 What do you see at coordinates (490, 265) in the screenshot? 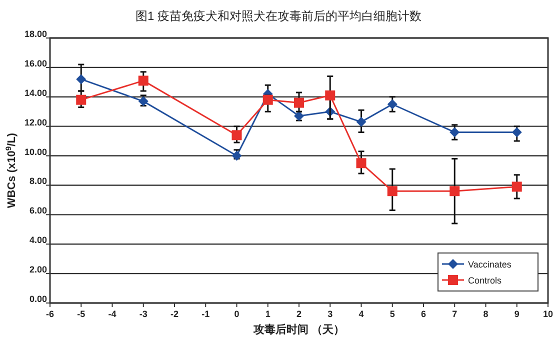
I see `legend-label: Vaccinates` at bounding box center [490, 265].